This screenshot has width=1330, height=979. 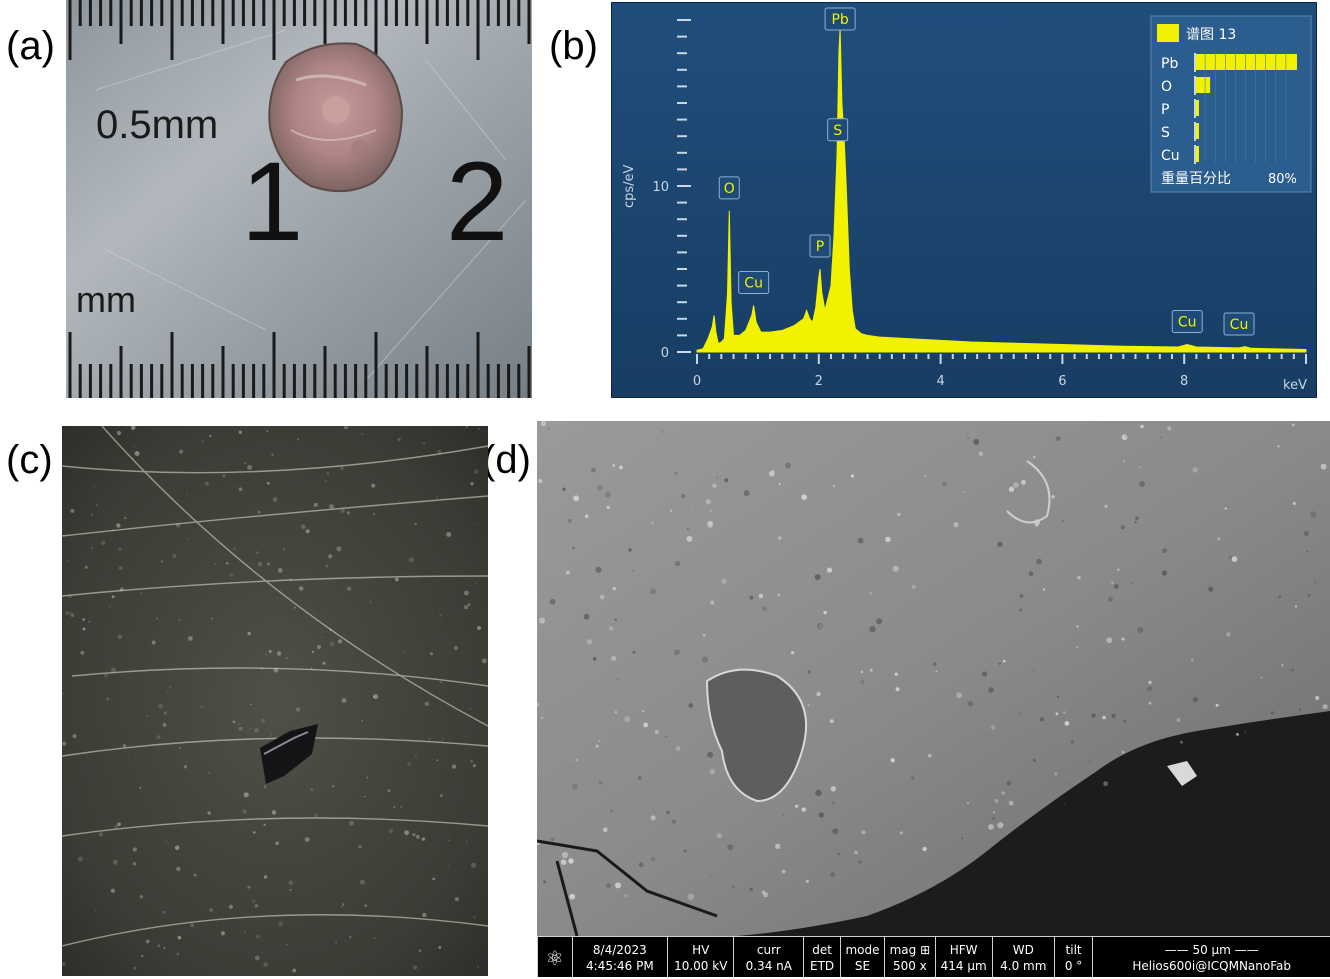 I want to click on sem-info-value: 4:45:46 PM, so click(x=620, y=965).